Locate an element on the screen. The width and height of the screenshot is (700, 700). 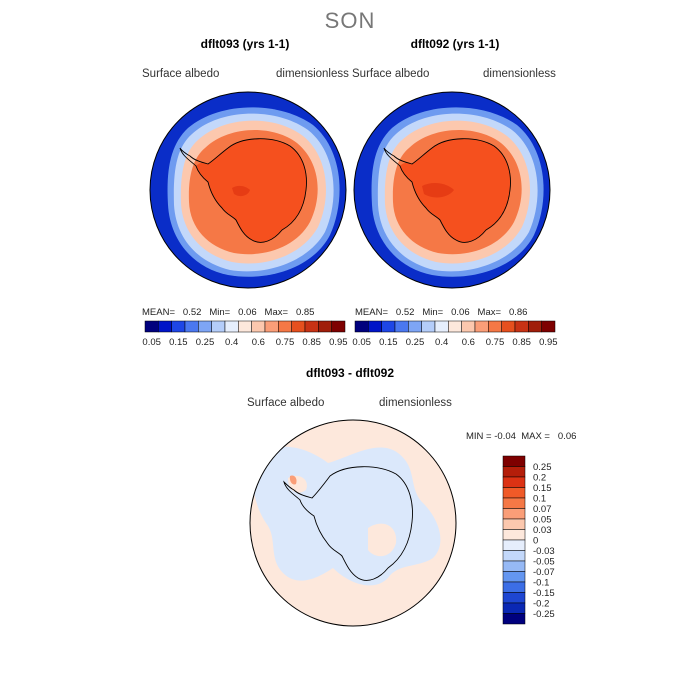
diff-max-label: MAX = is located at coordinates (535, 436).